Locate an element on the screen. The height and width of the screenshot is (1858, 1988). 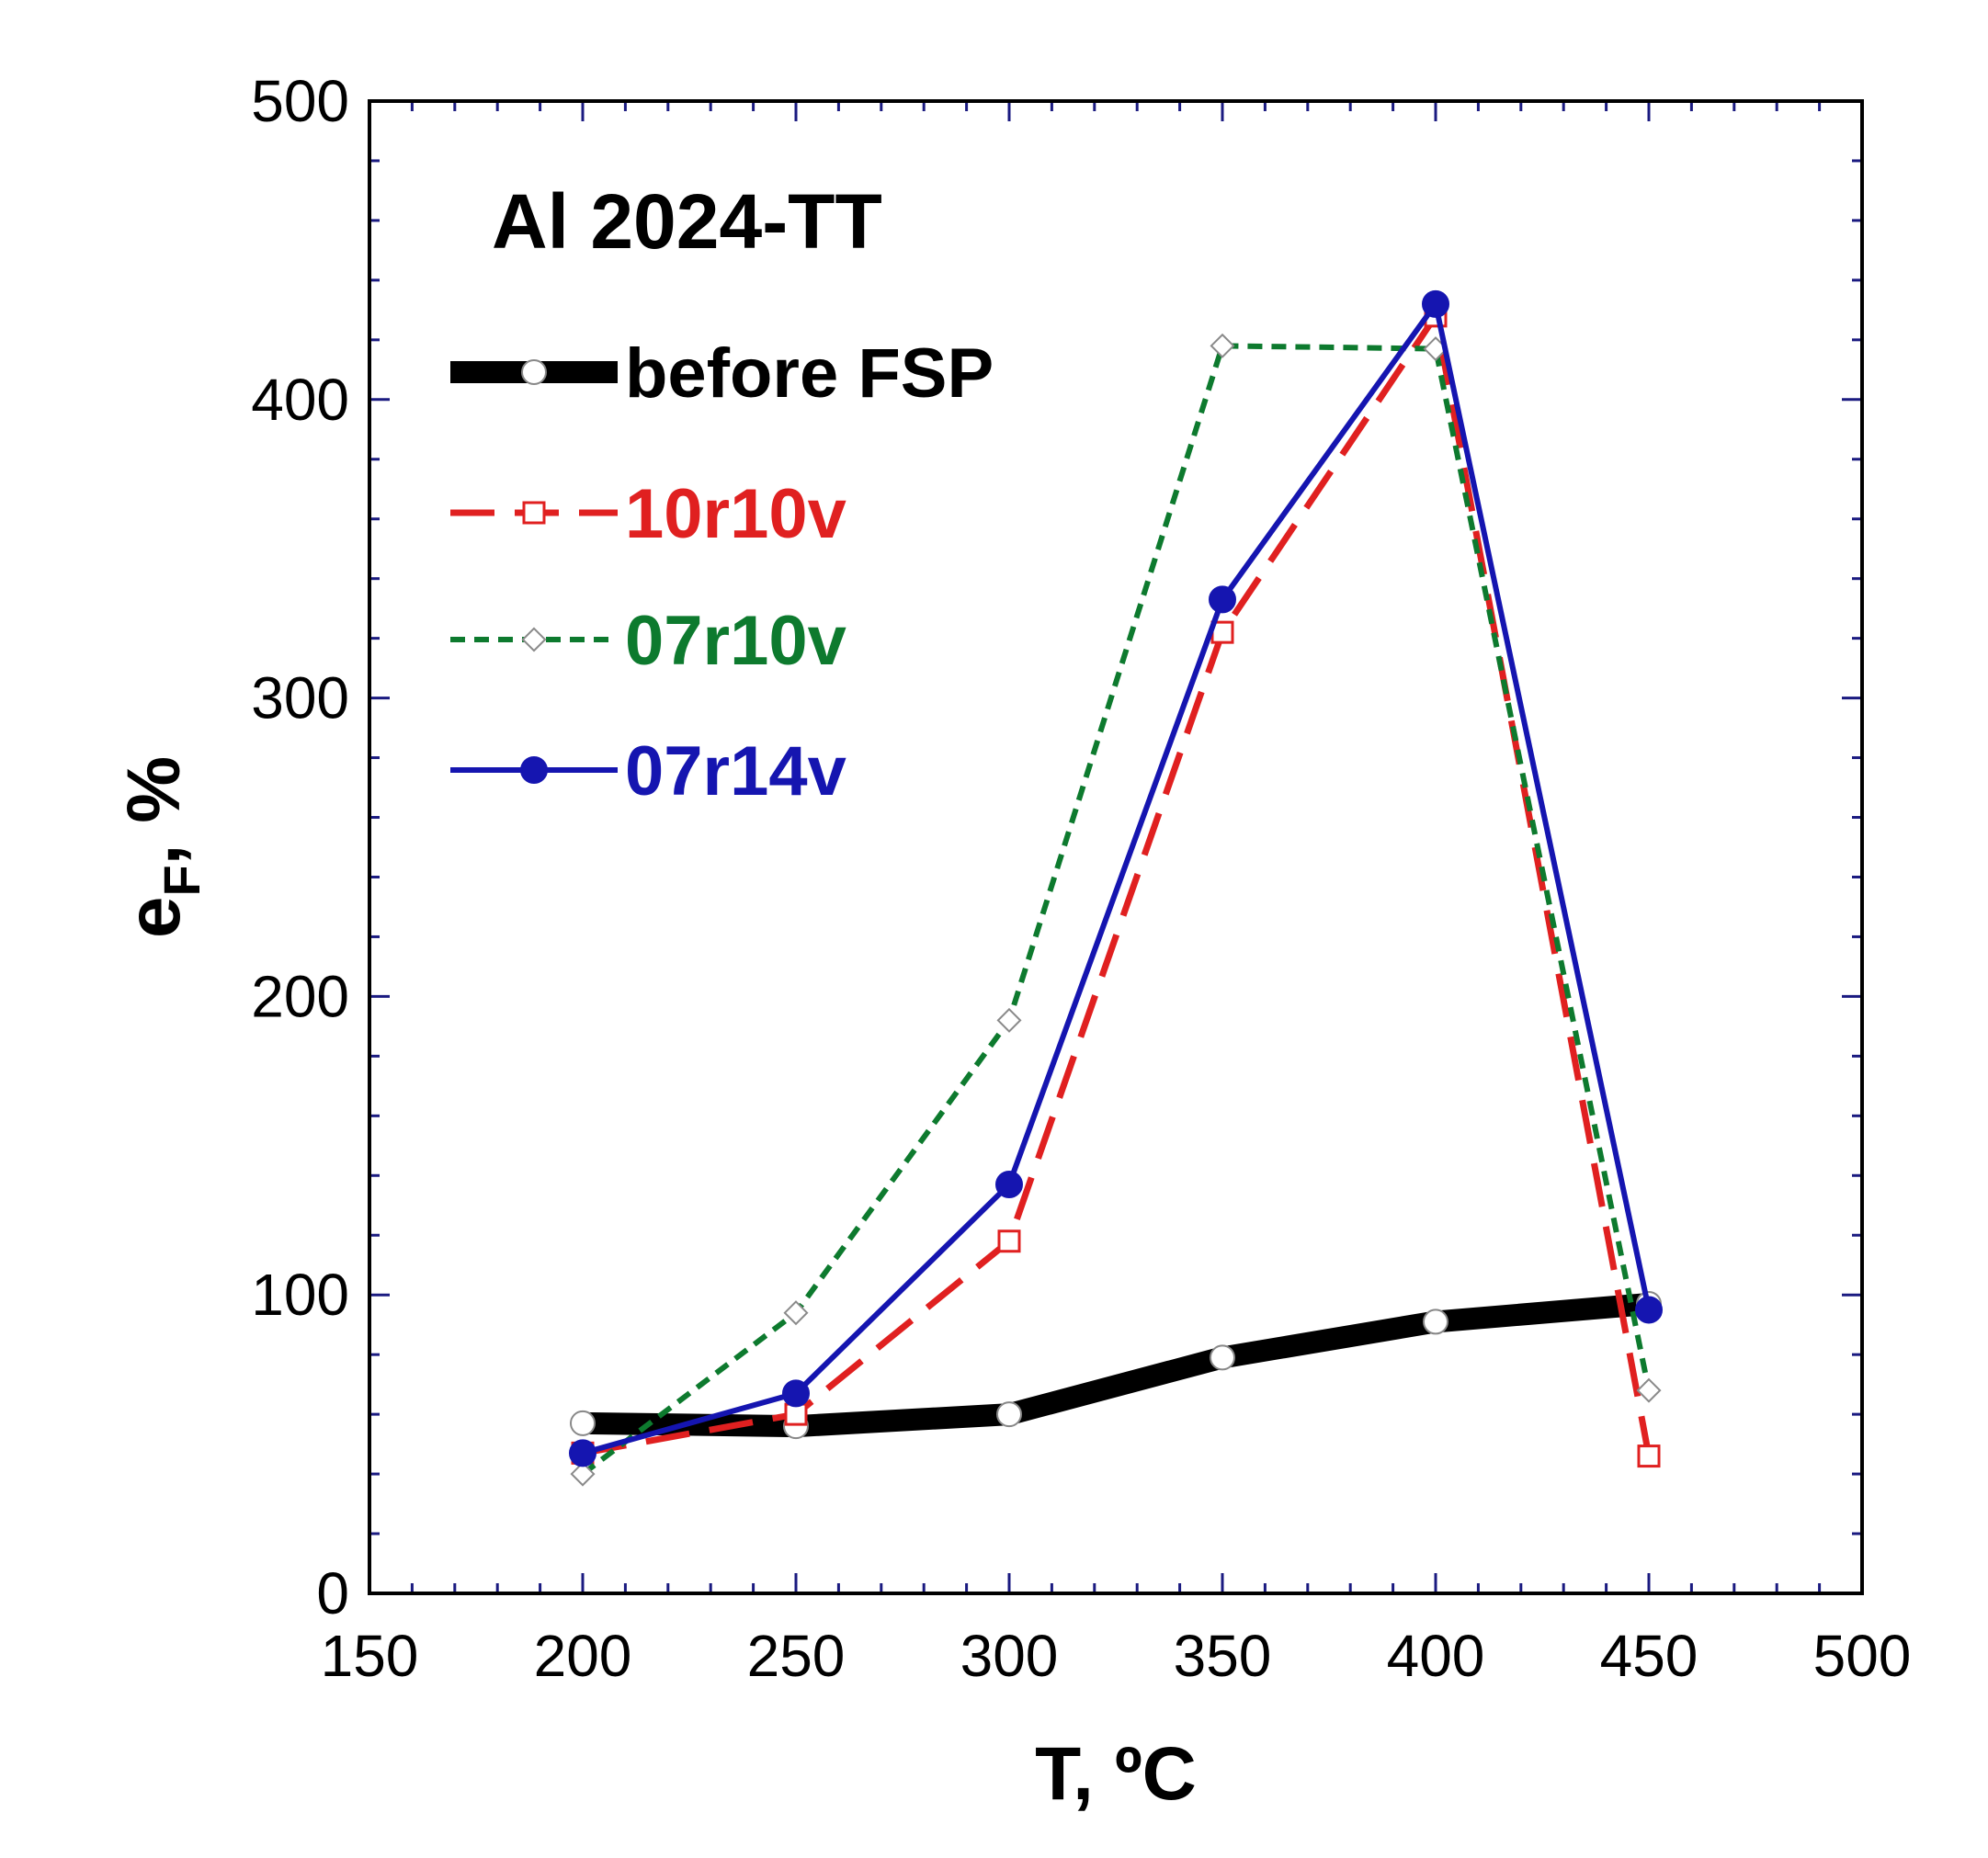
y-axis-title-suffix: , % is located at coordinates (154, 810).